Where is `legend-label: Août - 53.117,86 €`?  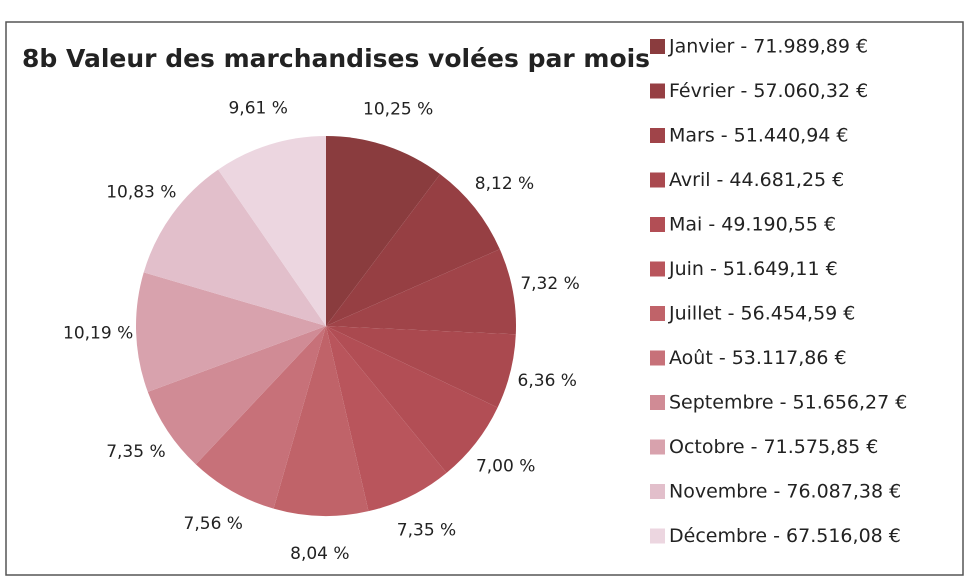
legend-label: Août - 53.117,86 € is located at coordinates (758, 358).